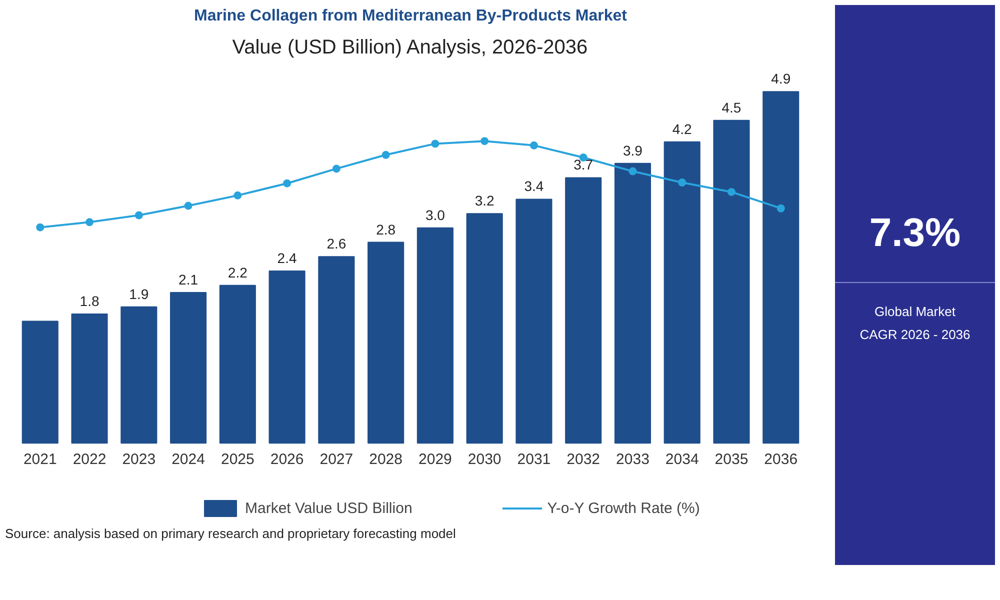 The image size is (1000, 600). What do you see at coordinates (386, 229) in the screenshot?
I see `data-label: 2.8` at bounding box center [386, 229].